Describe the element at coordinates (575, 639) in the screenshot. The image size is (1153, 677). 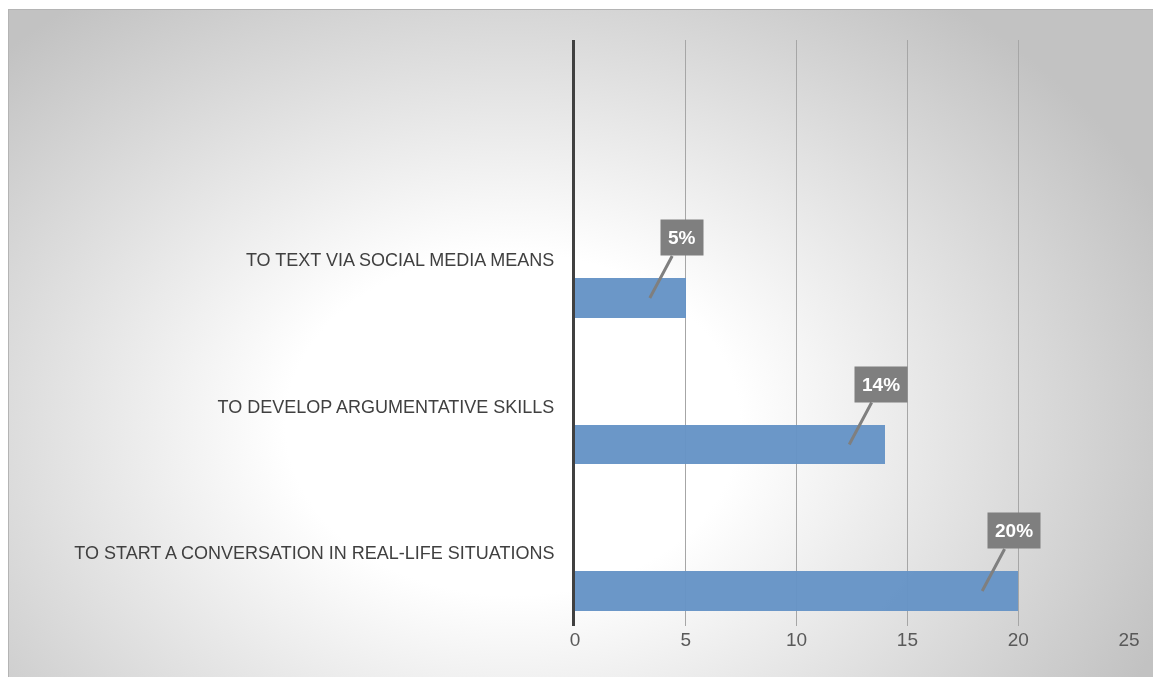
I see `x-tick-label: 0` at that location.